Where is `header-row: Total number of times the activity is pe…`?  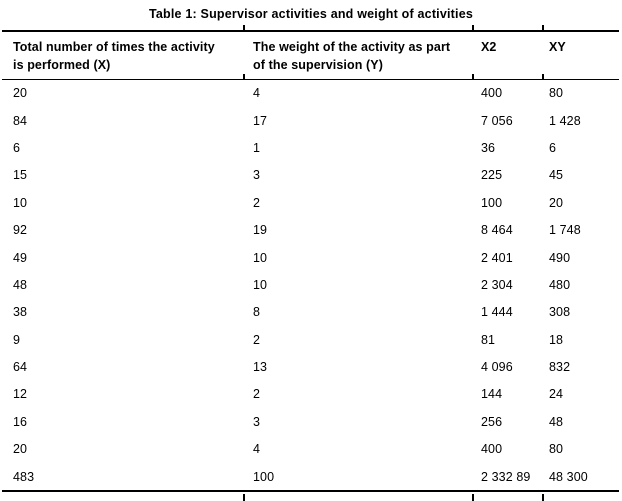
header-row: Total number of times the activity is pe… is located at coordinates (310, 55).